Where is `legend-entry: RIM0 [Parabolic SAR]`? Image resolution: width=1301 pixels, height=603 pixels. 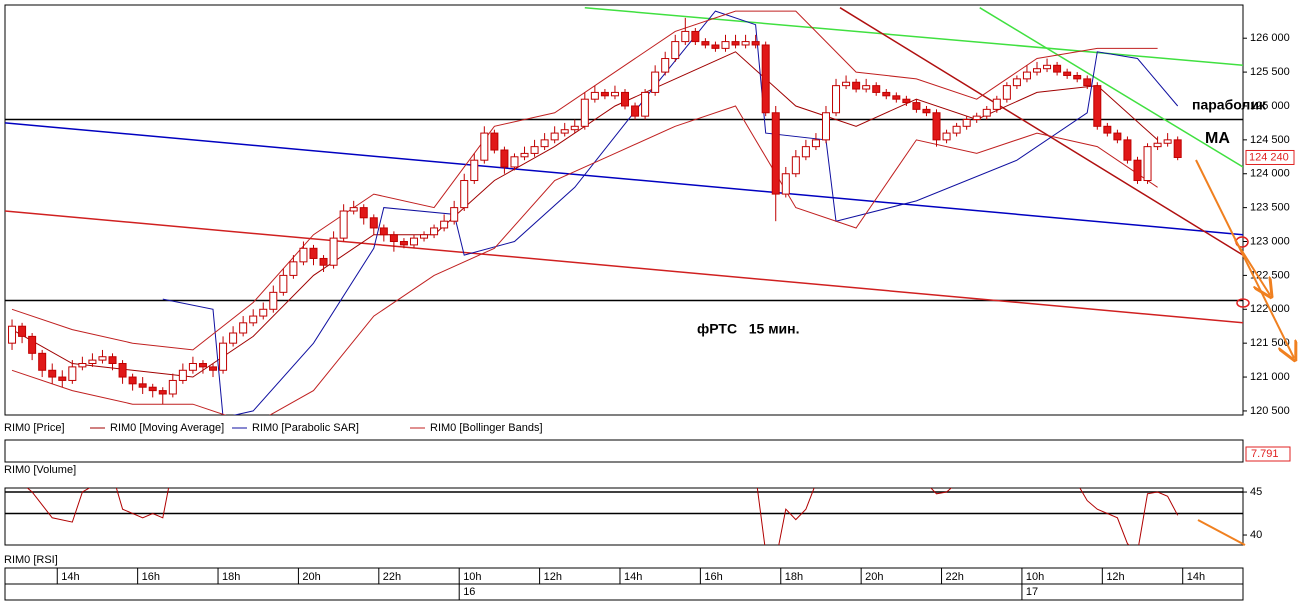
legend-entry: RIM0 [Parabolic SAR] is located at coordinates (305, 428).